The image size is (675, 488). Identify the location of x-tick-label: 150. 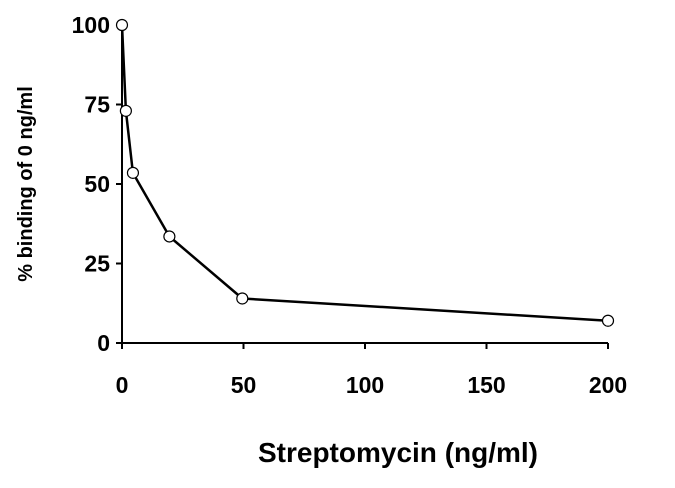
(486, 385).